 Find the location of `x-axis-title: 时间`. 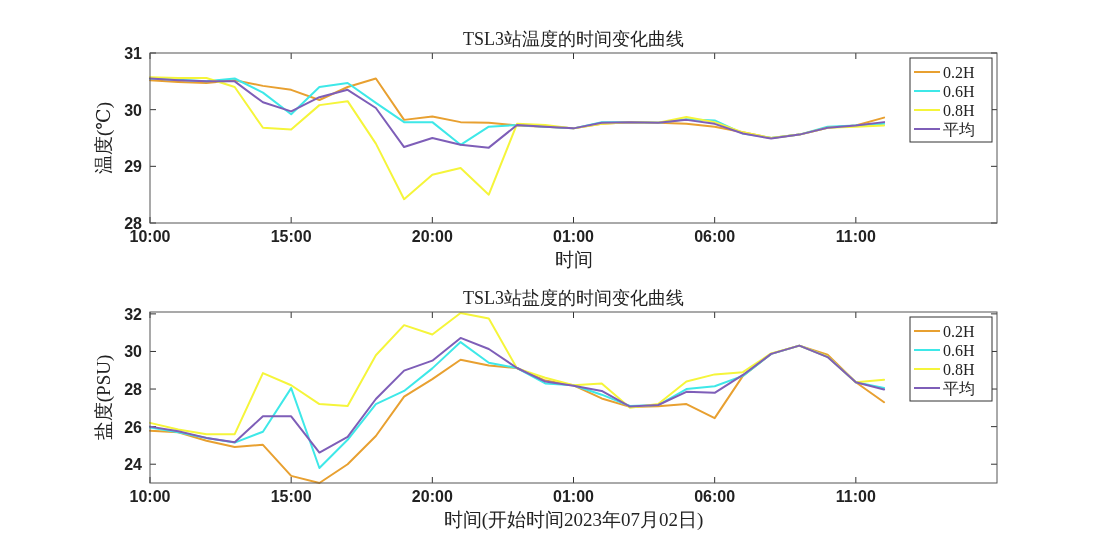

x-axis-title: 时间 is located at coordinates (573, 259).